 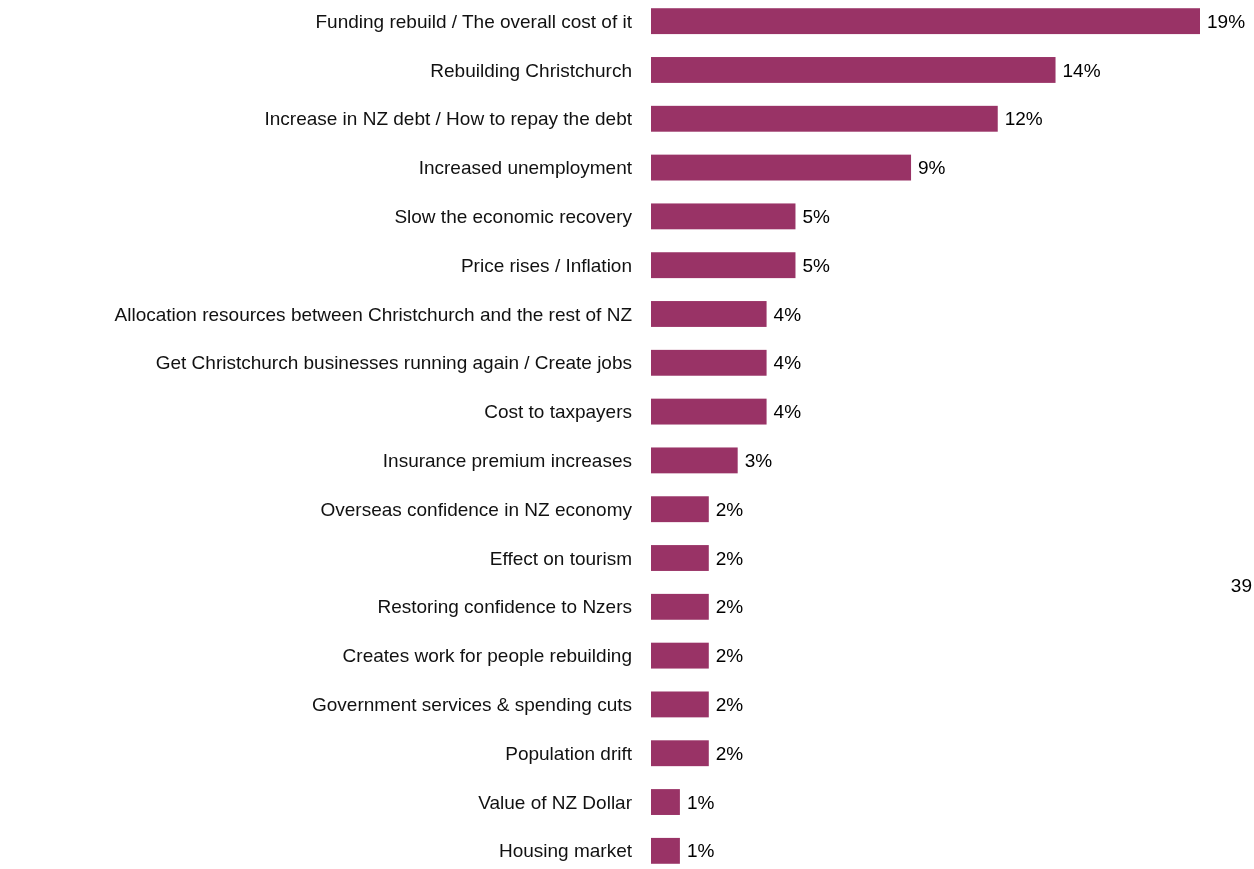 What do you see at coordinates (448, 119) in the screenshot?
I see `y-tick-label: Increase in NZ debt / How to repay the debt` at bounding box center [448, 119].